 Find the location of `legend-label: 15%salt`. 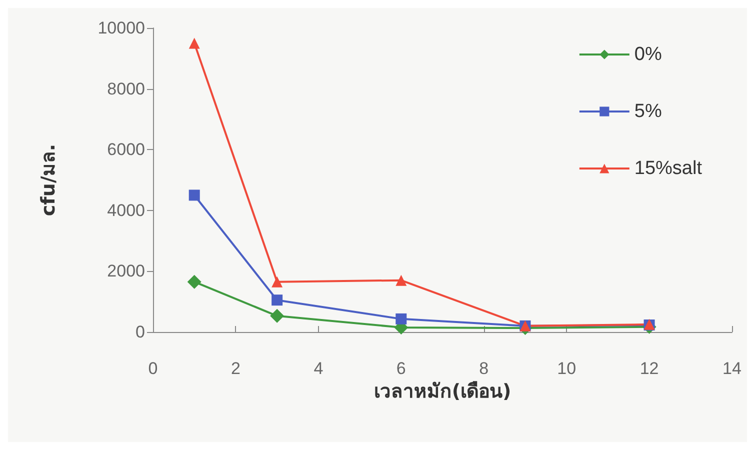

legend-label: 15%salt is located at coordinates (668, 168).